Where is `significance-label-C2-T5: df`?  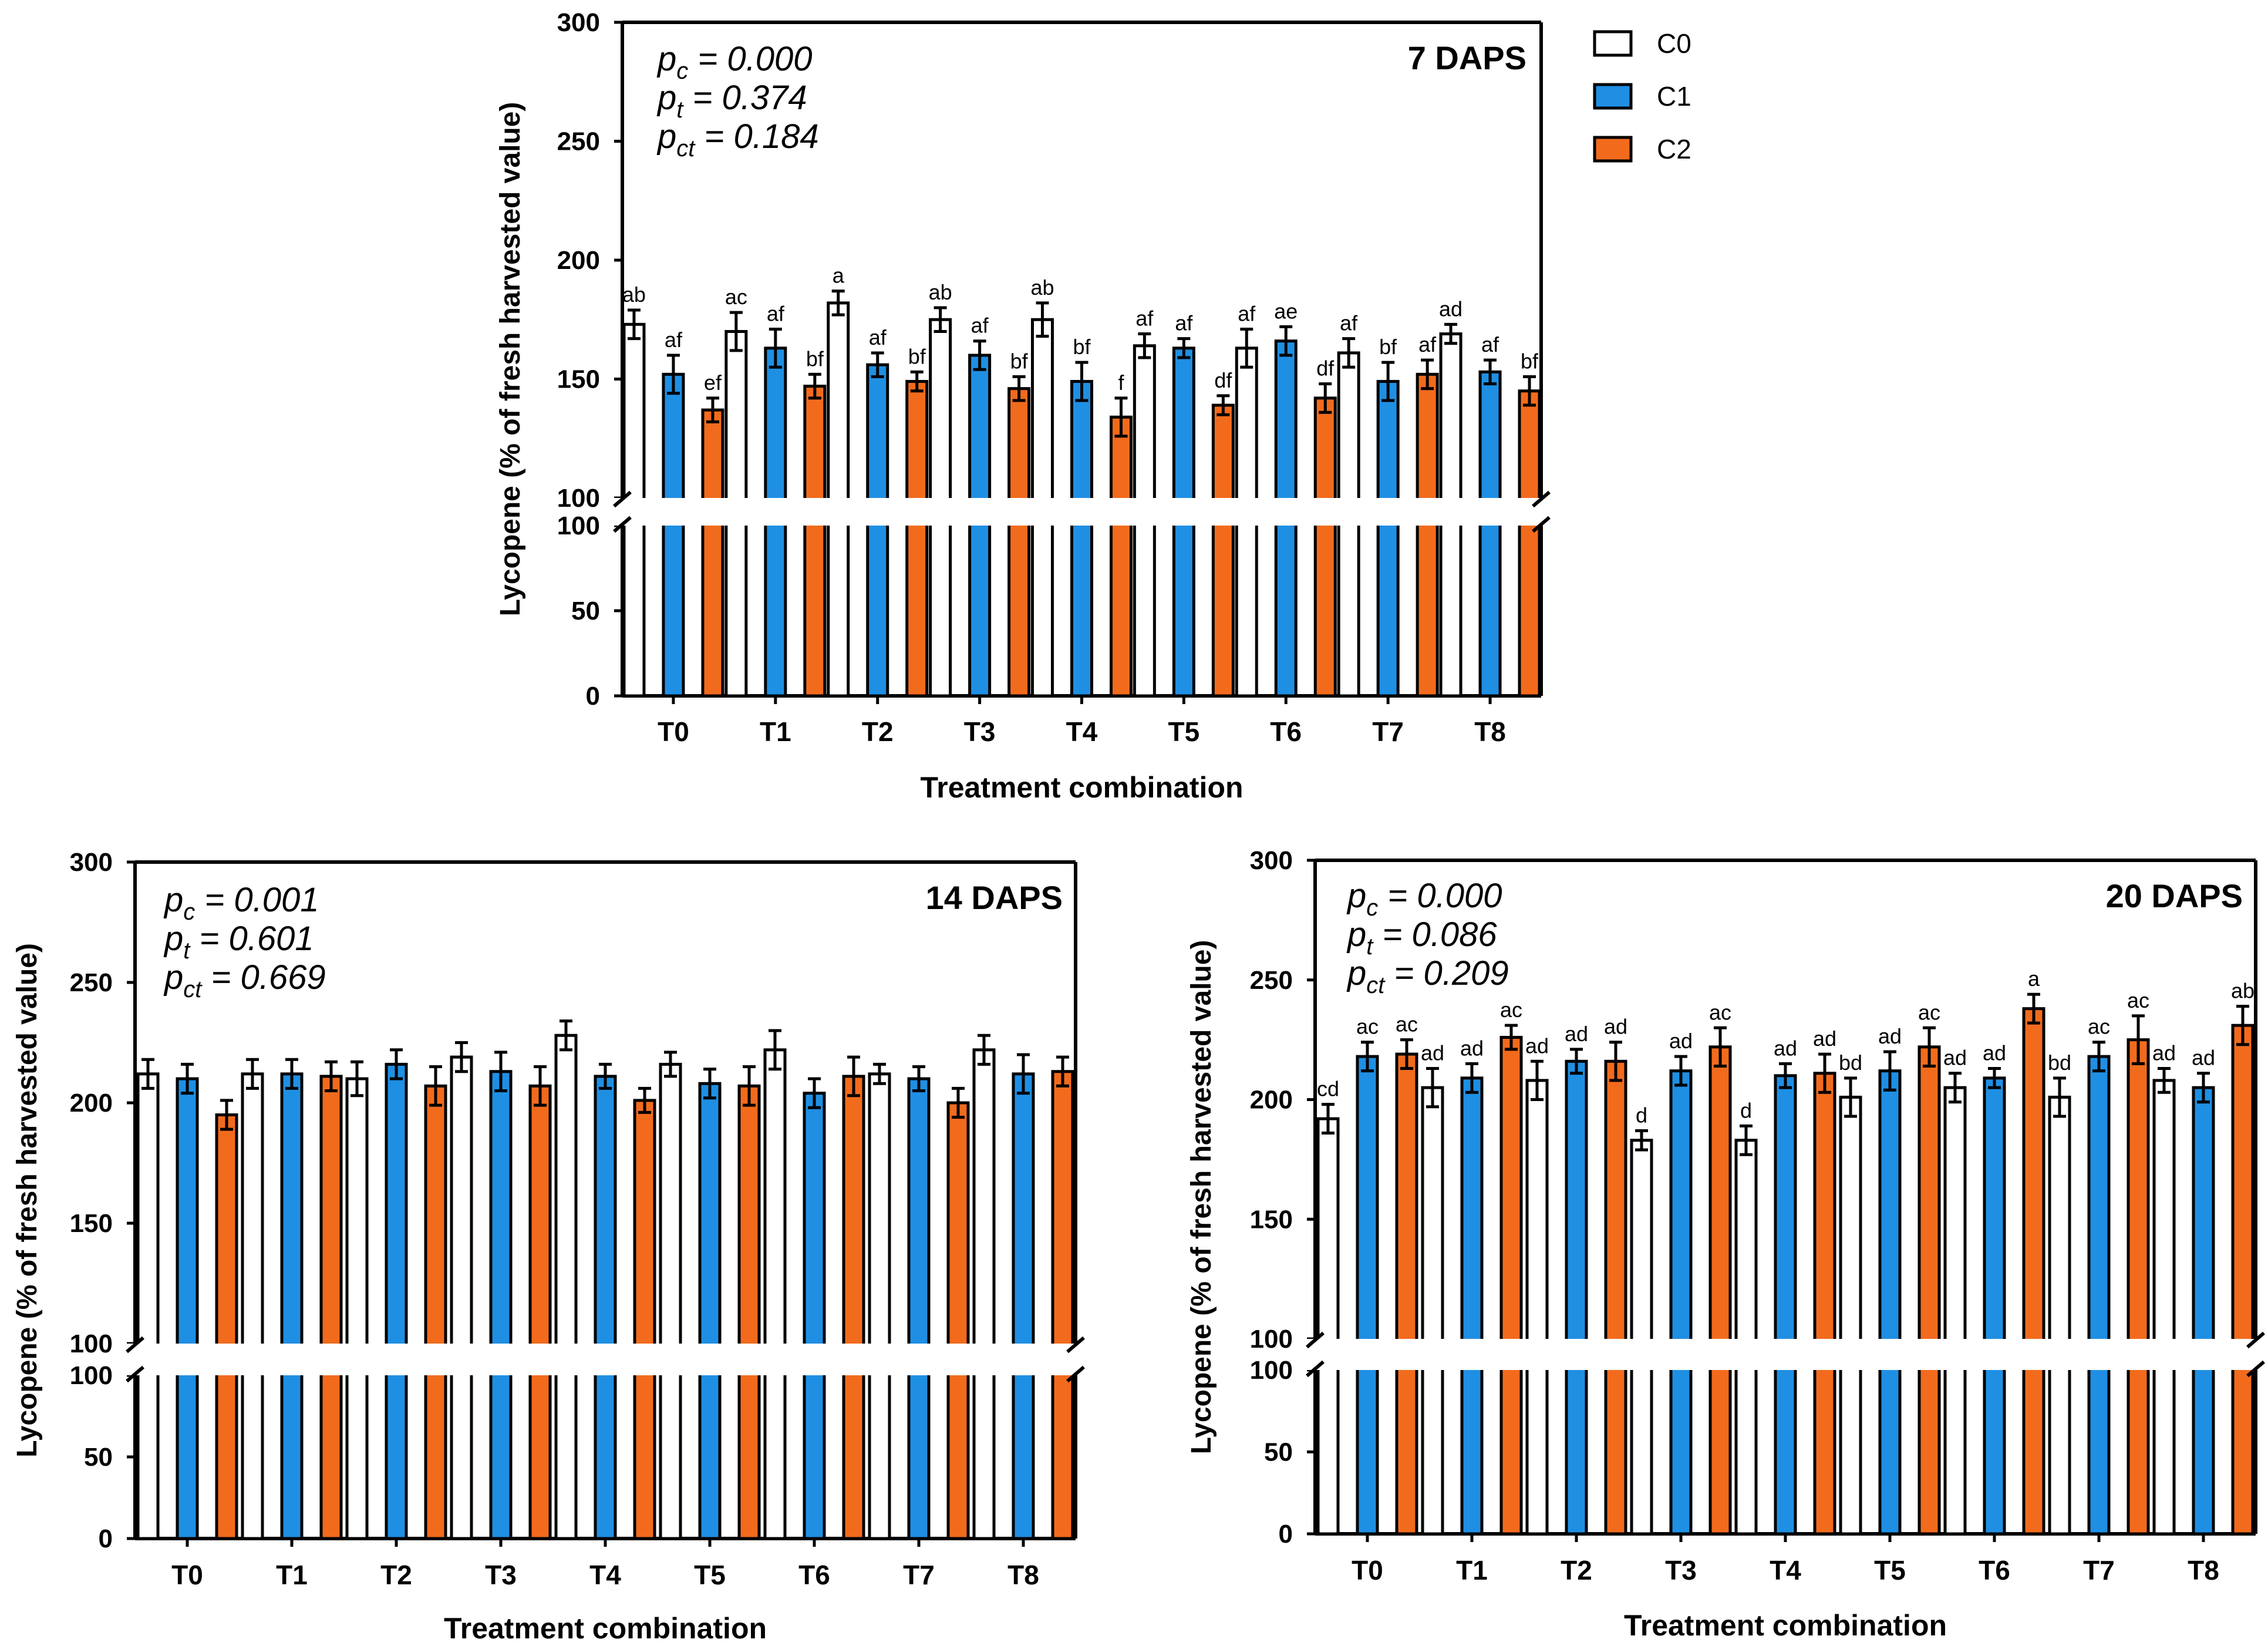 significance-label-C2-T5: df is located at coordinates (1223, 380).